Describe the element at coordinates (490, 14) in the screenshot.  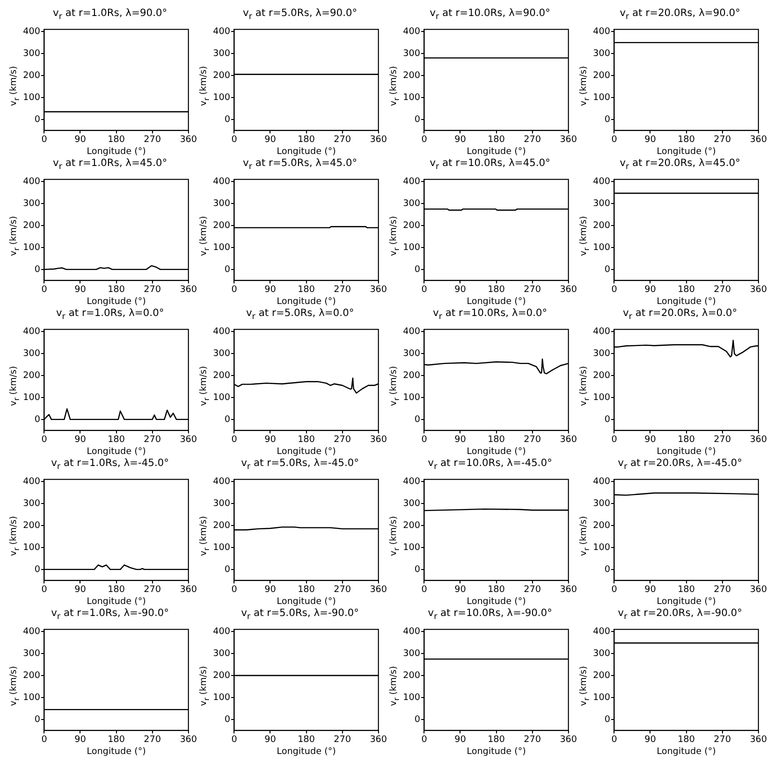
I see `chart-title: v$_{r}$ at r=10.0Rs, λ=90.0°` at that location.